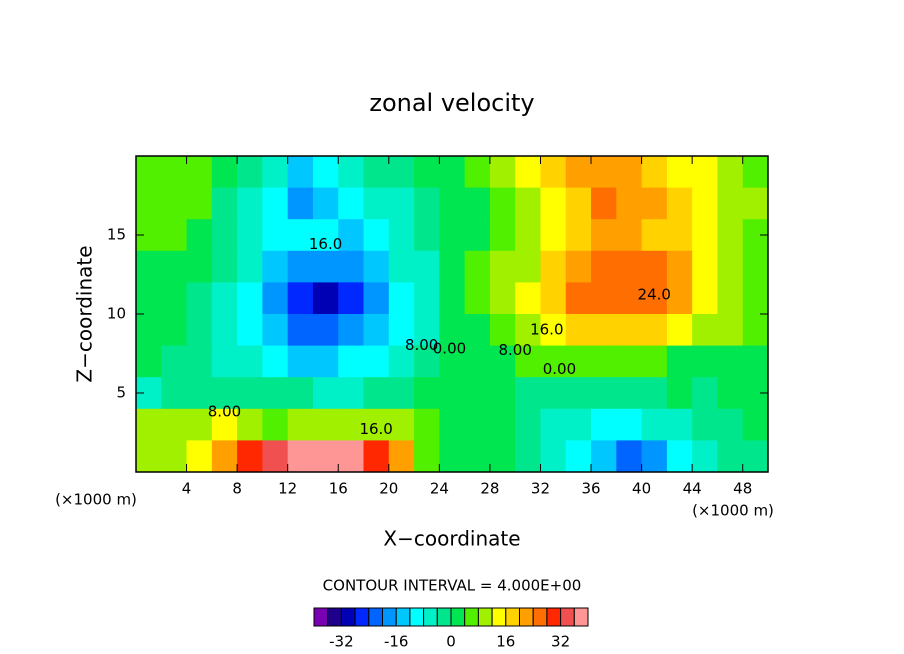 Image resolution: width=904 pixels, height=654 pixels. Describe the element at coordinates (641, 489) in the screenshot. I see `x-tick-label: 40` at that location.